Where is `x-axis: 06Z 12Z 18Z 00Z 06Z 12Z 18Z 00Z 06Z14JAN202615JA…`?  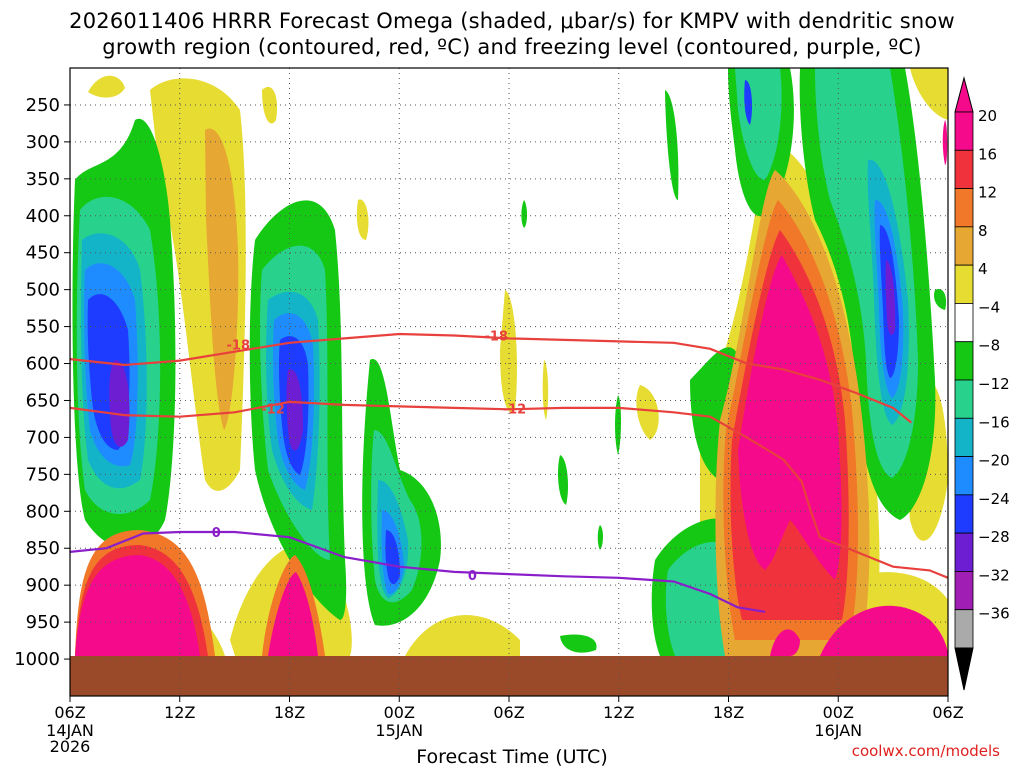
x-axis: 06Z 12Z 18Z 00Z 06Z 12Z 18Z 00Z 06Z14JAN202615JA… is located at coordinates (505, 726).